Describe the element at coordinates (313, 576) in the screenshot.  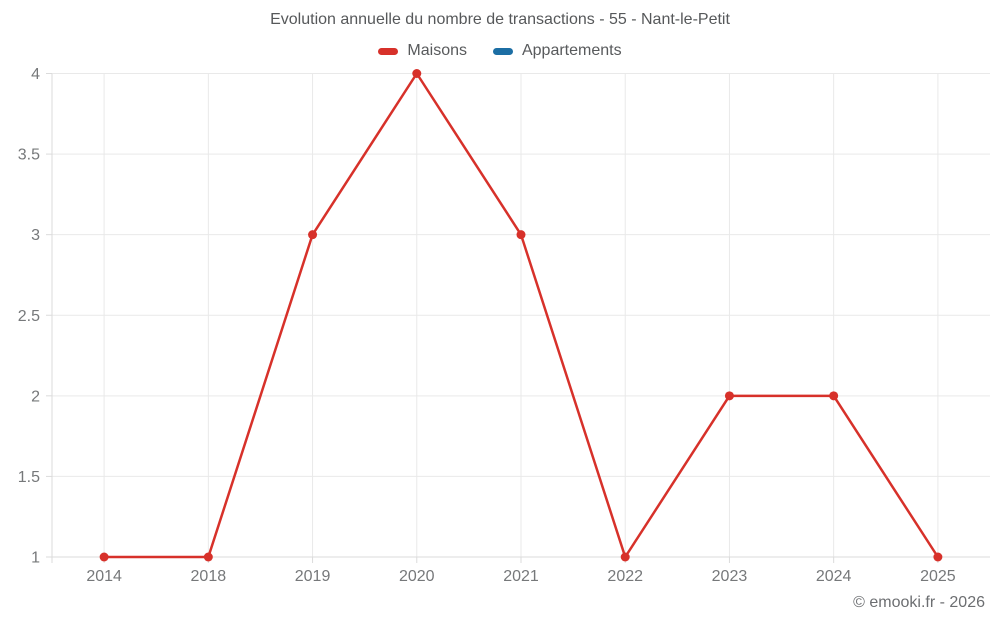
I see `x-axis-label: 2019` at that location.